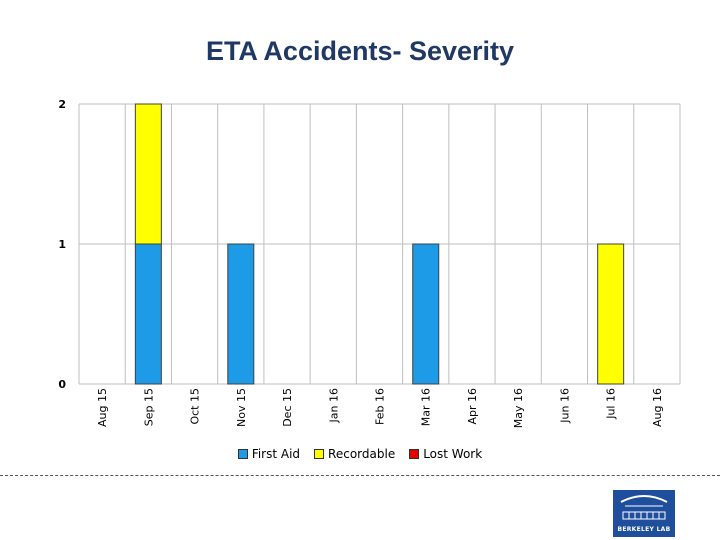  I want to click on x-tick-label: Aug 15, so click(102, 407).